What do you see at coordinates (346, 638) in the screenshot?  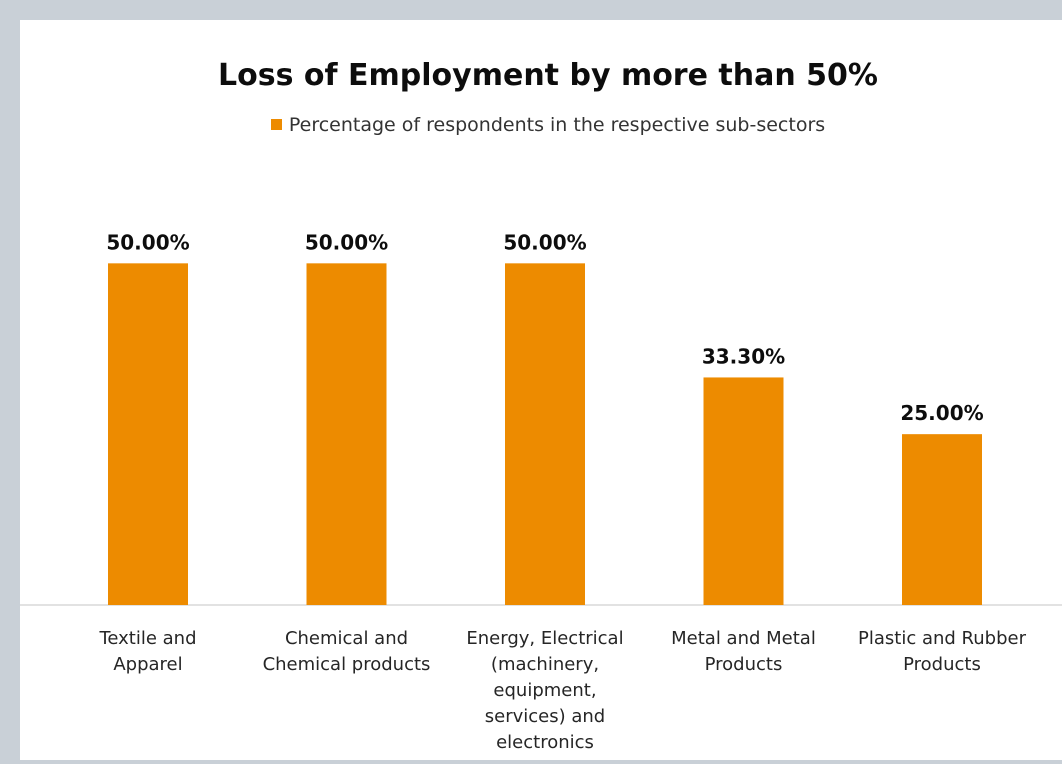 I see `x-tick-label-line: Chemical and` at bounding box center [346, 638].